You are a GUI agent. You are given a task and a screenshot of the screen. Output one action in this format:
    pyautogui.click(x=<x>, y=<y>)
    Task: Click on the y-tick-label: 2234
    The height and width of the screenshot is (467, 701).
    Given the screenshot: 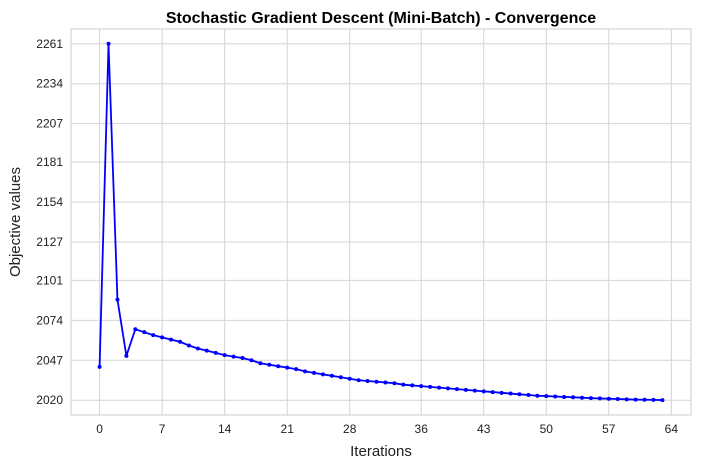 What is the action you would take?
    pyautogui.click(x=49, y=84)
    